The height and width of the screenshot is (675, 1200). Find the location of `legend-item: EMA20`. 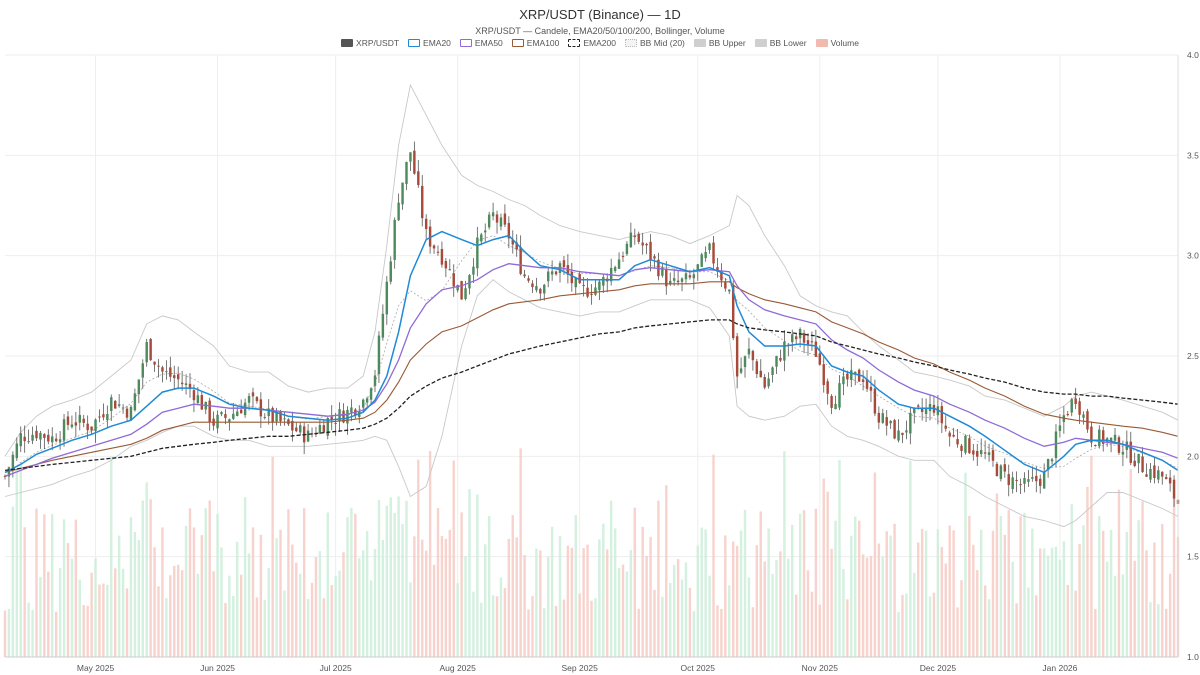

legend-item: EMA20 is located at coordinates (429, 43).